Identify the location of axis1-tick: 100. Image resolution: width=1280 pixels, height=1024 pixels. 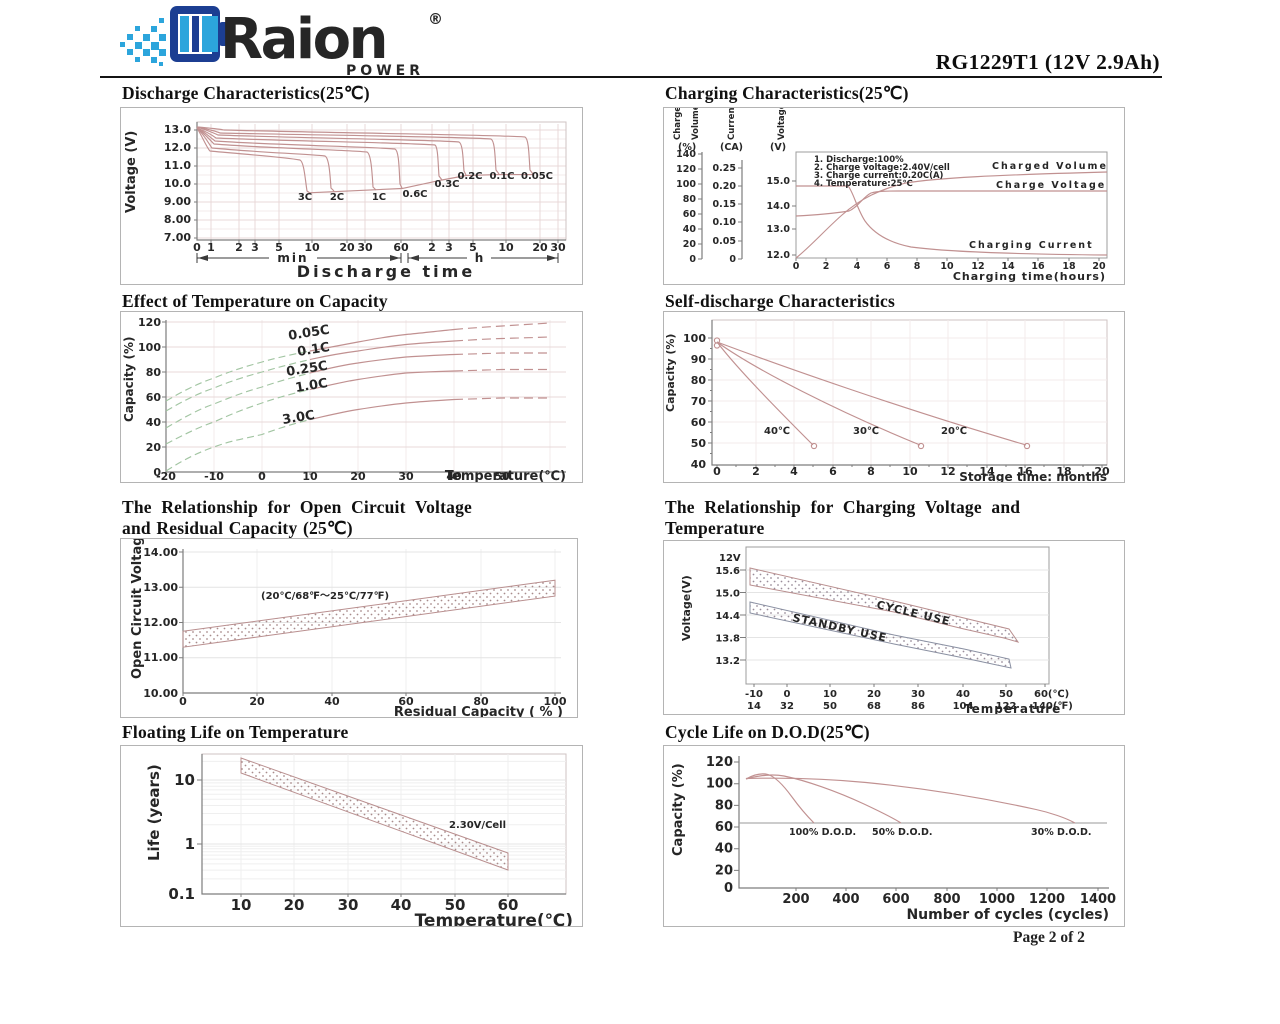
(686, 184).